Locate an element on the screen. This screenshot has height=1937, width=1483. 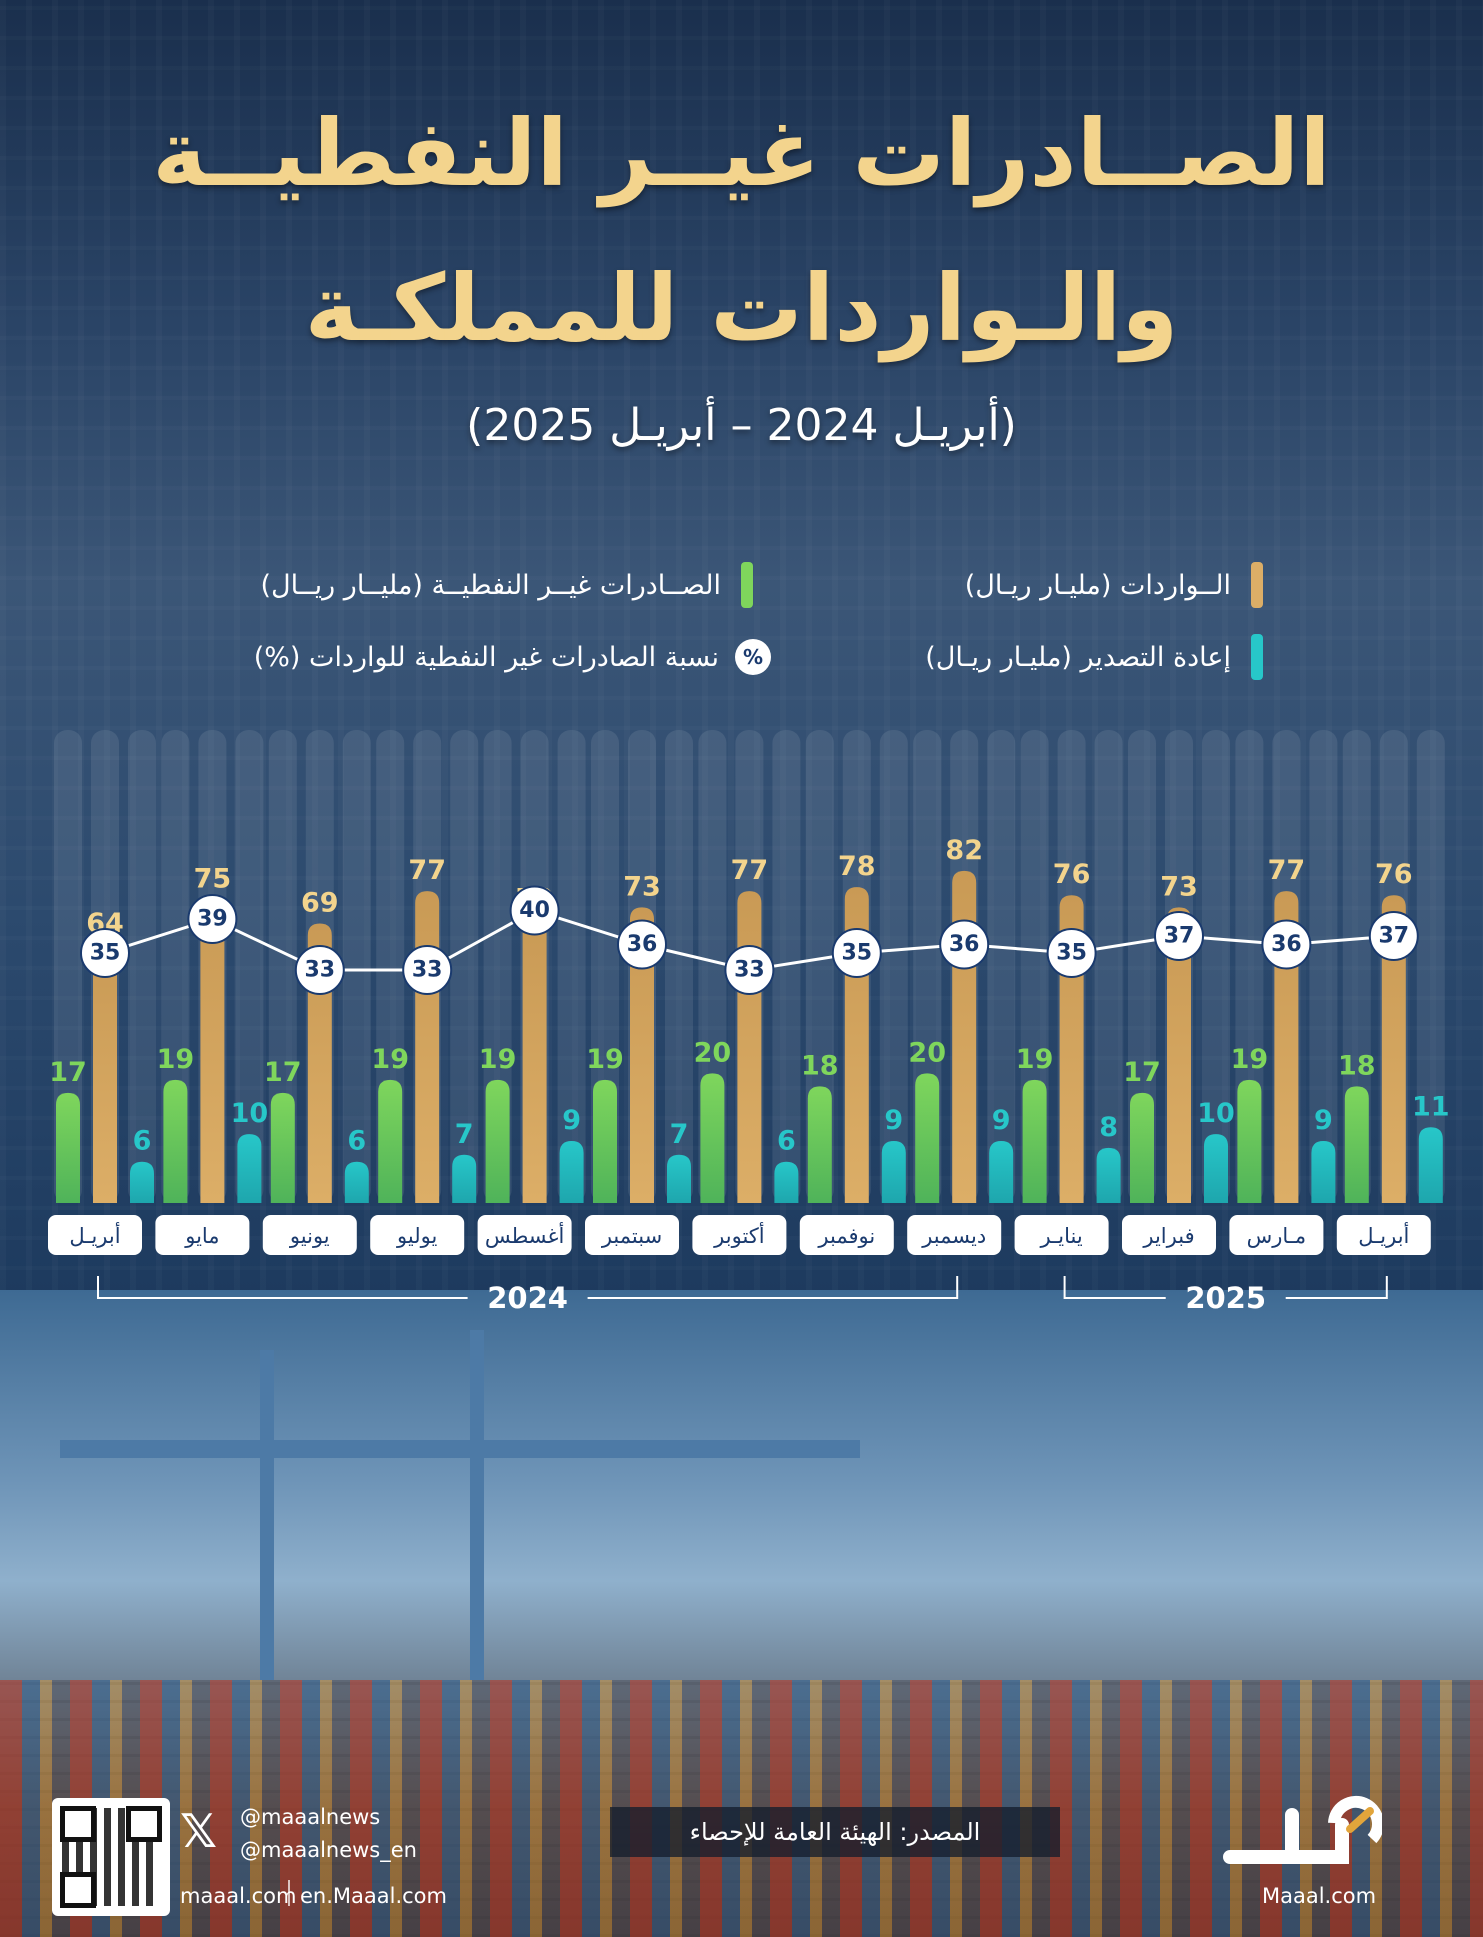
percent-icon: % is located at coordinates (753, 657).